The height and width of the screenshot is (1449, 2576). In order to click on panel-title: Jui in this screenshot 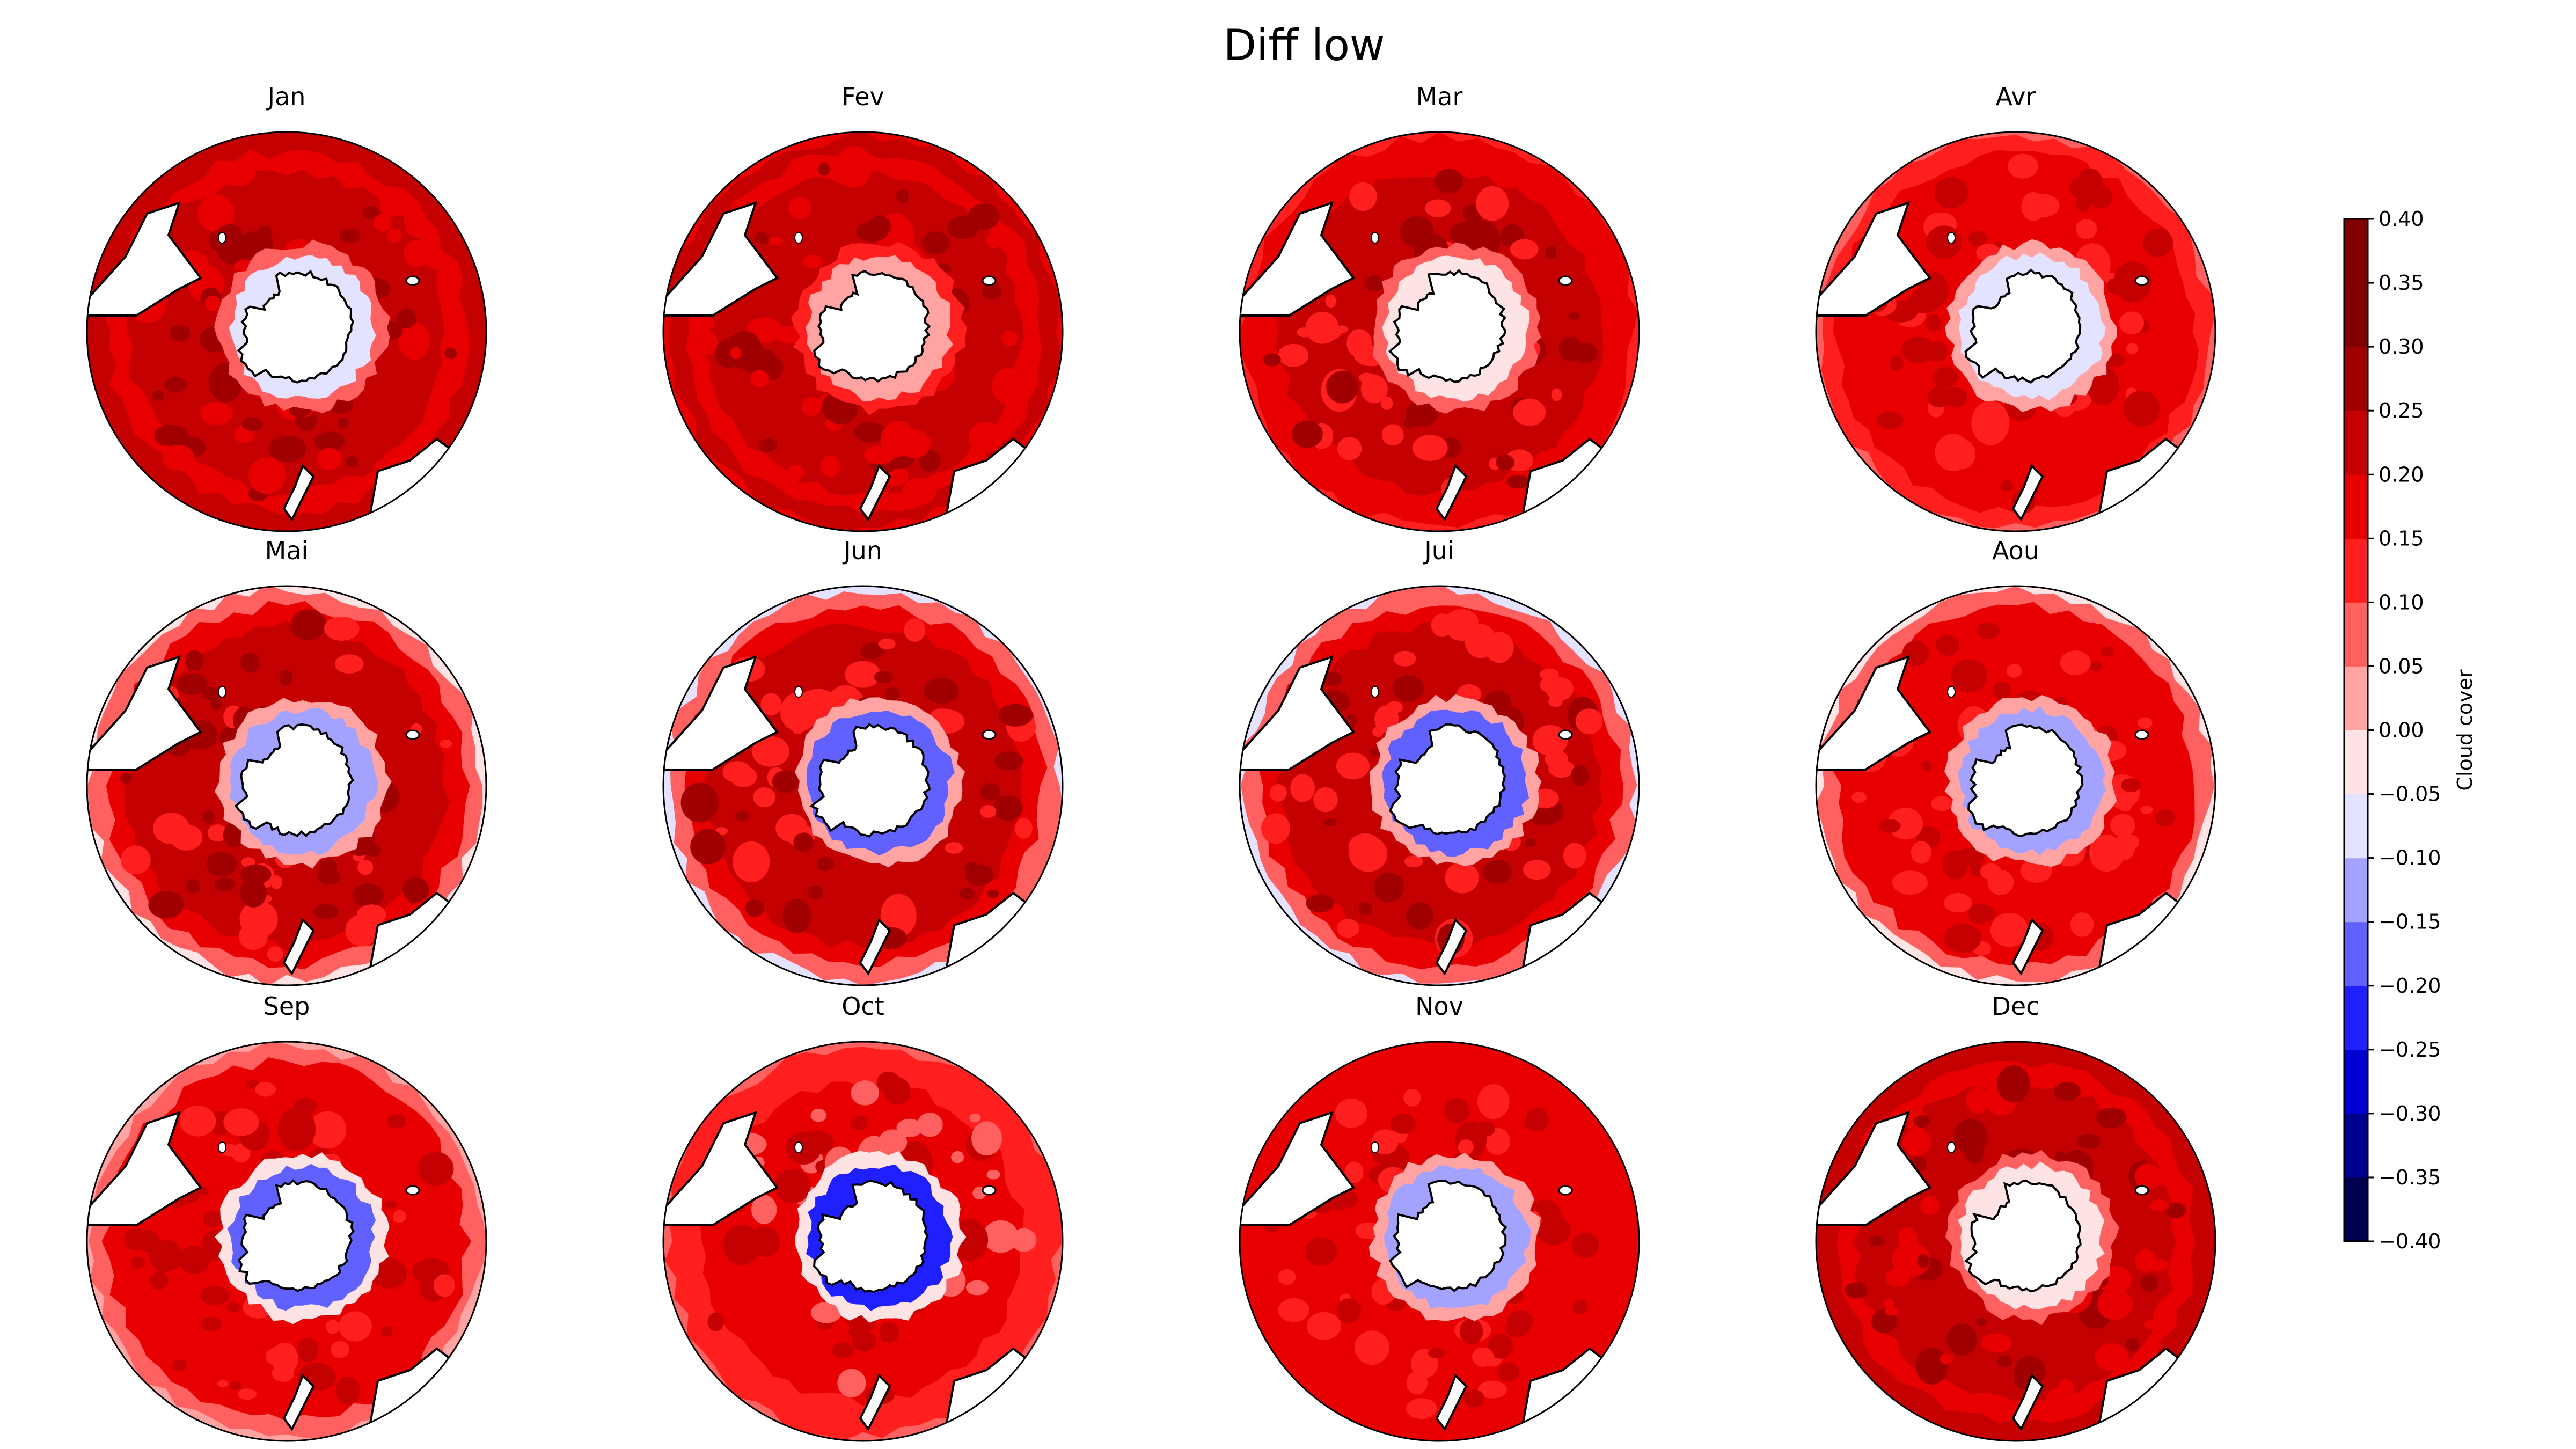, I will do `click(1438, 550)`.